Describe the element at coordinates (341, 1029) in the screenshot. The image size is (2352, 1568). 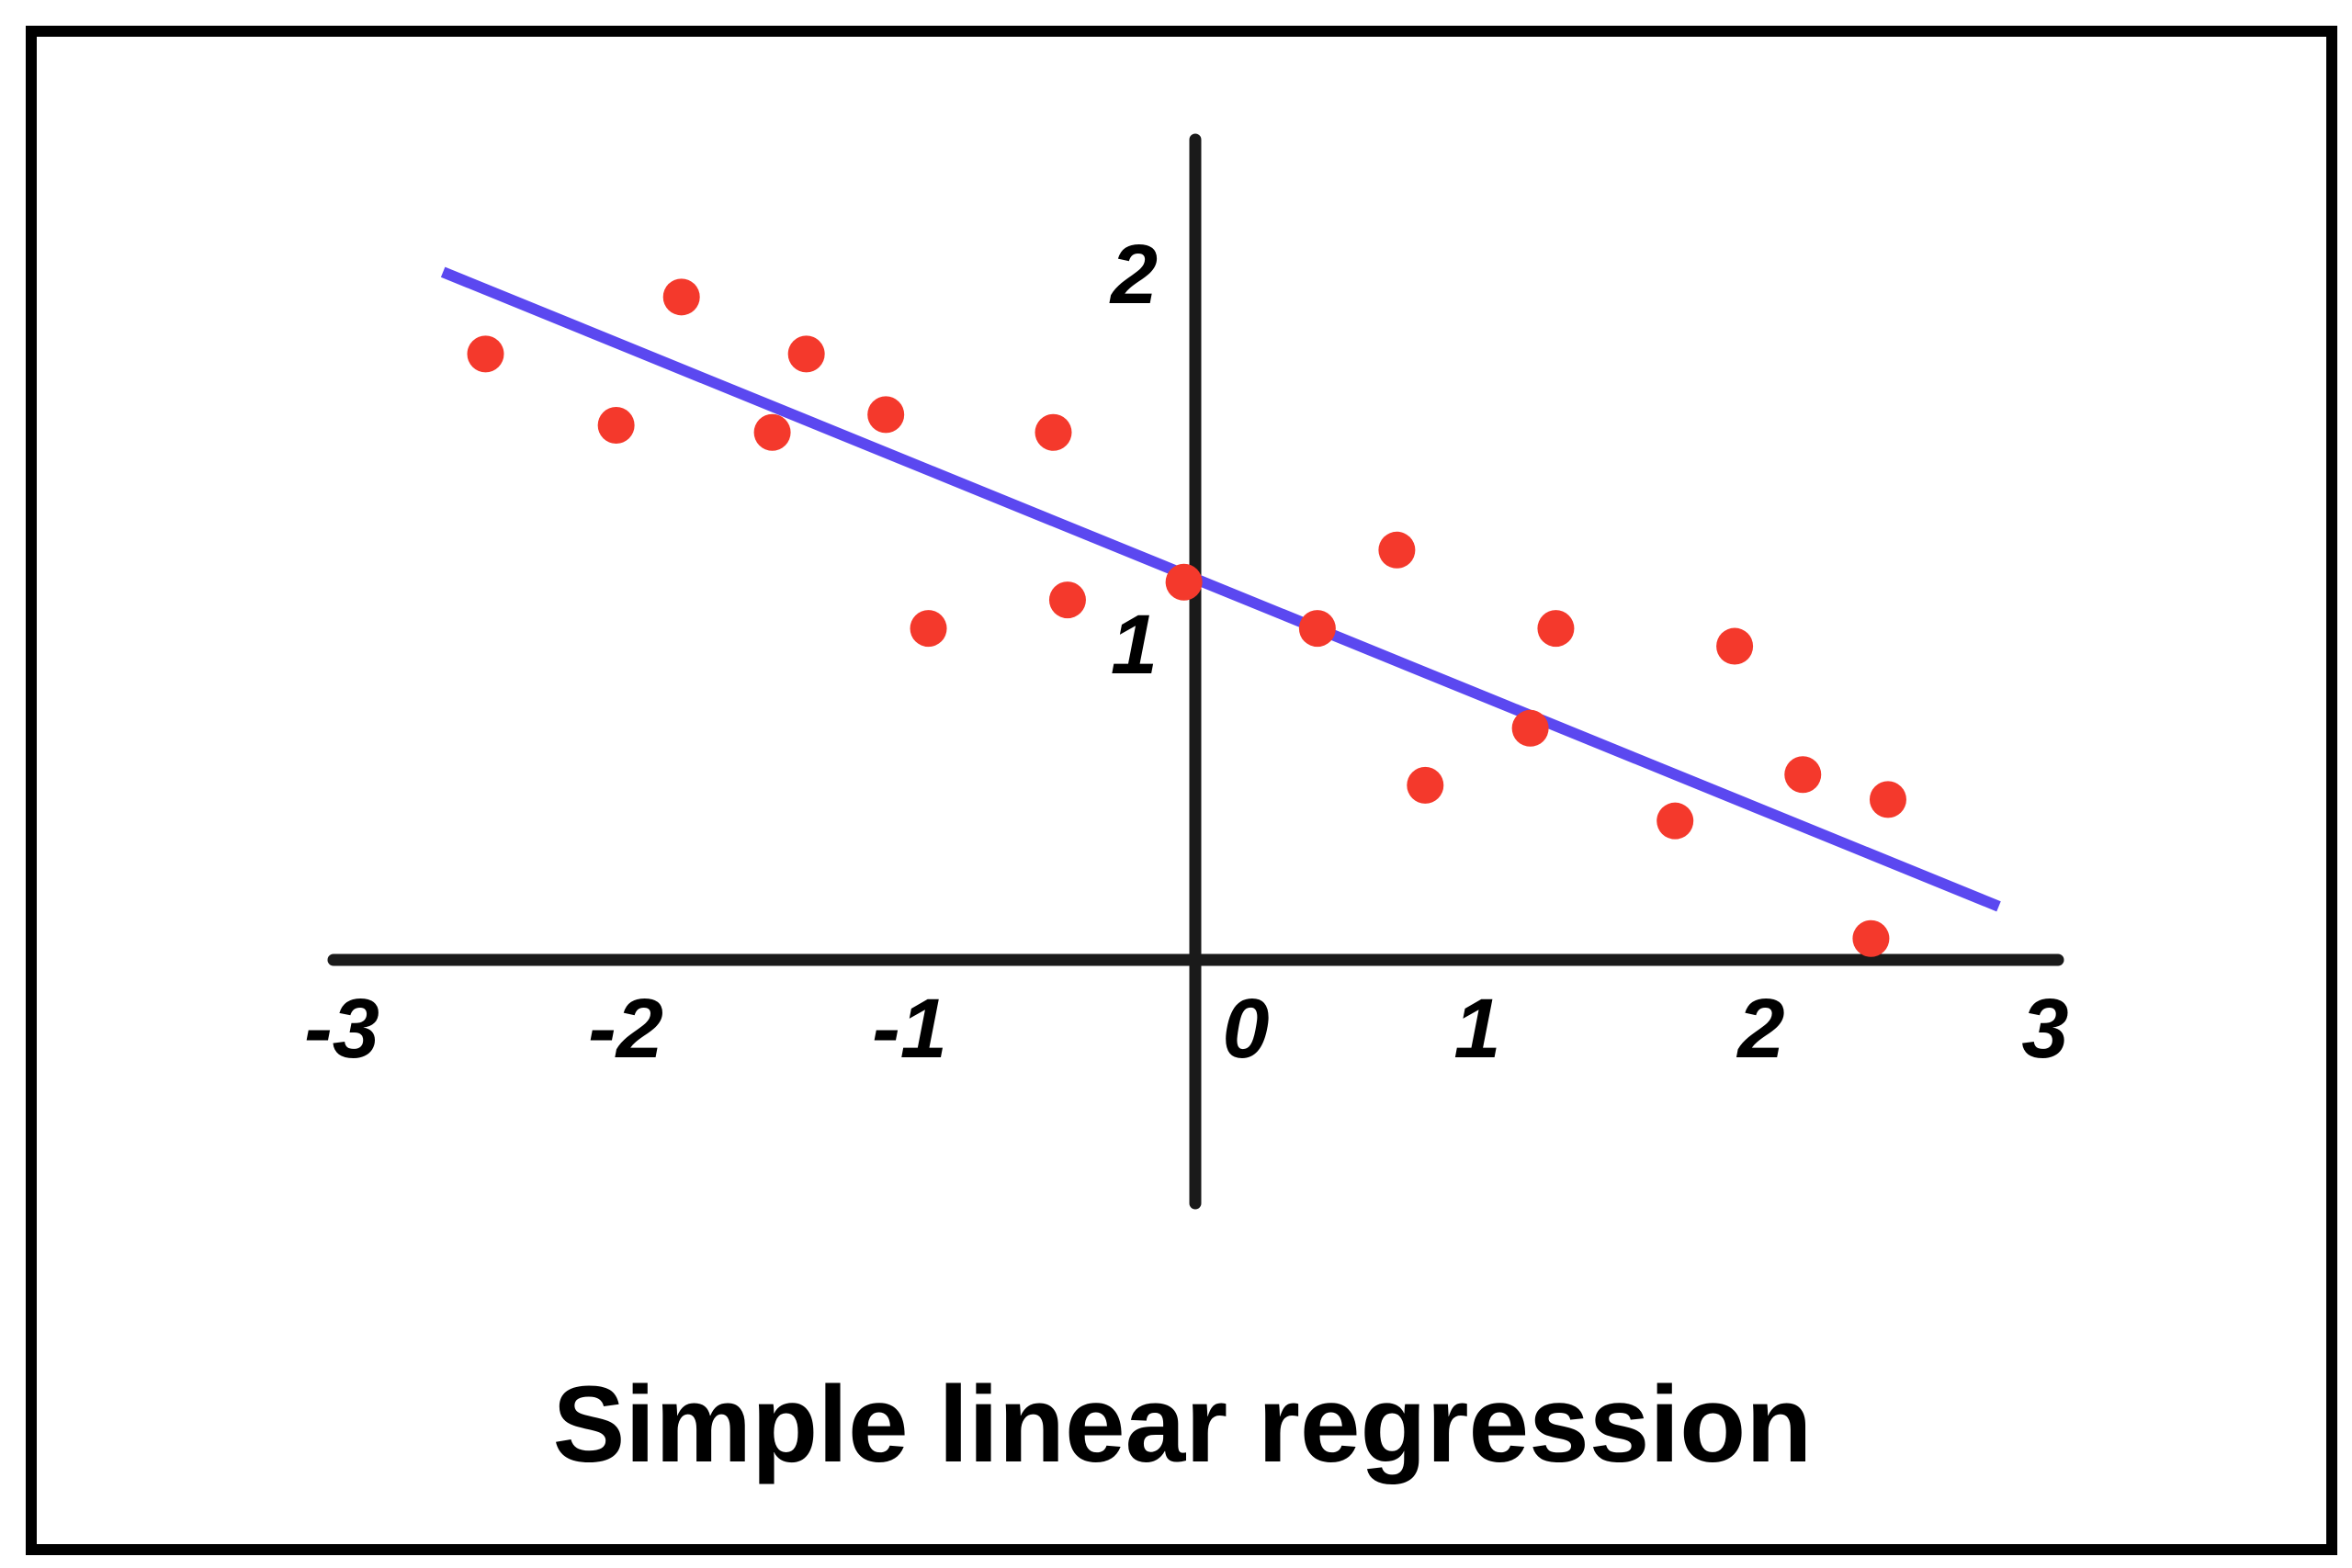
I see `x-tick-label: -3` at that location.